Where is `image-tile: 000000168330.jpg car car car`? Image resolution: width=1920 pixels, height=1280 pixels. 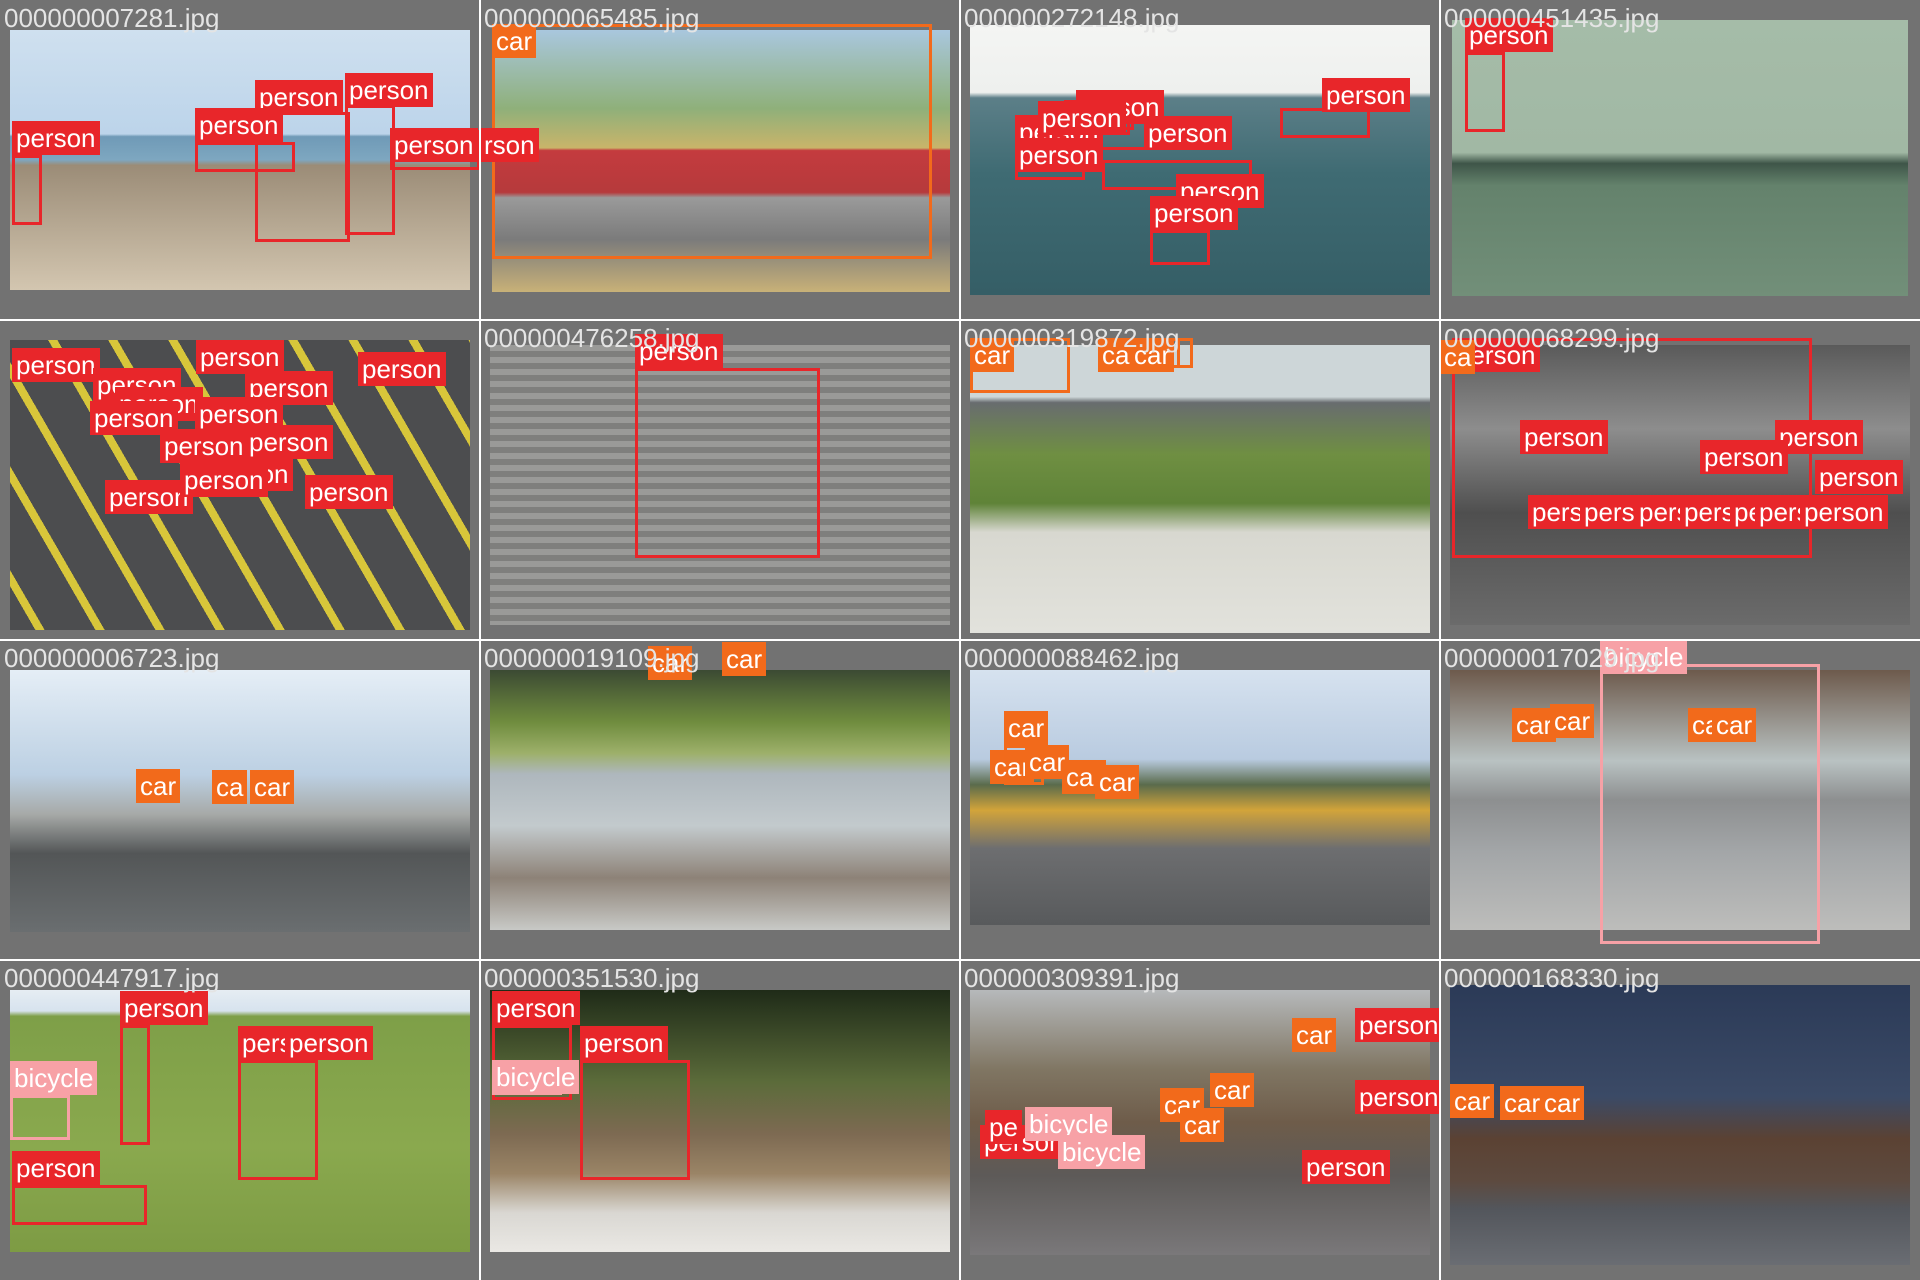
image-tile: 000000168330.jpg car car car is located at coordinates (1680, 1120).